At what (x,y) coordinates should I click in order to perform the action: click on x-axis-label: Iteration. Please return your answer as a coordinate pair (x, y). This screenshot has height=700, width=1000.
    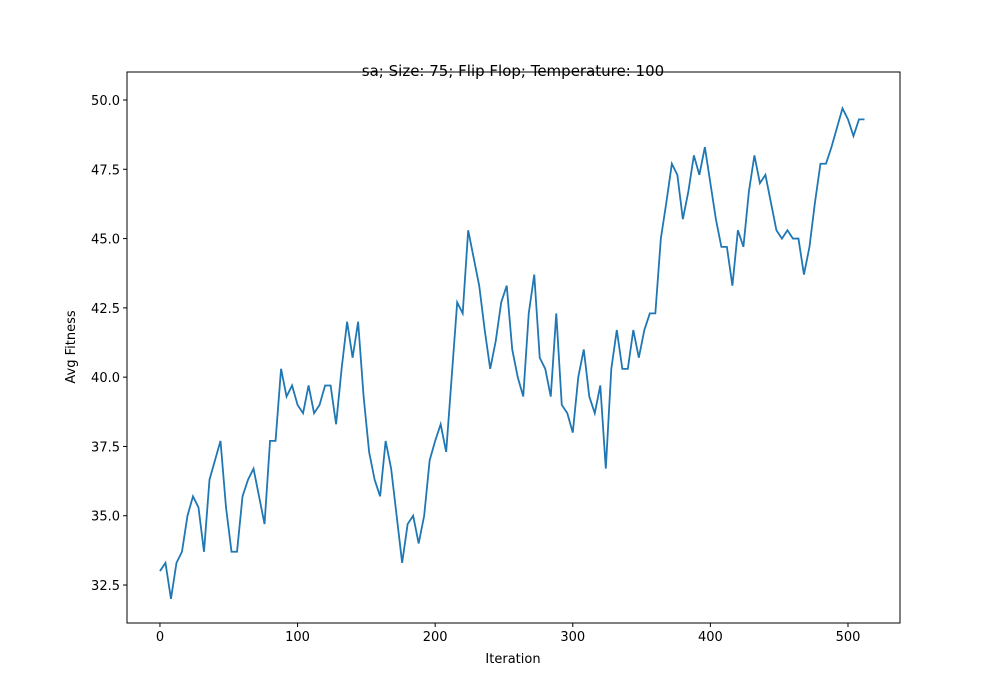
    Looking at the image, I should click on (512, 659).